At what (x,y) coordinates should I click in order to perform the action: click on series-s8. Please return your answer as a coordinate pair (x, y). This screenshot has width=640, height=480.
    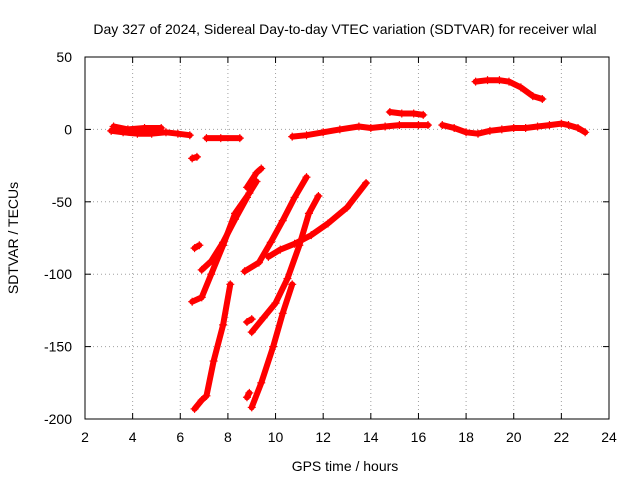
    Looking at the image, I should click on (254, 178).